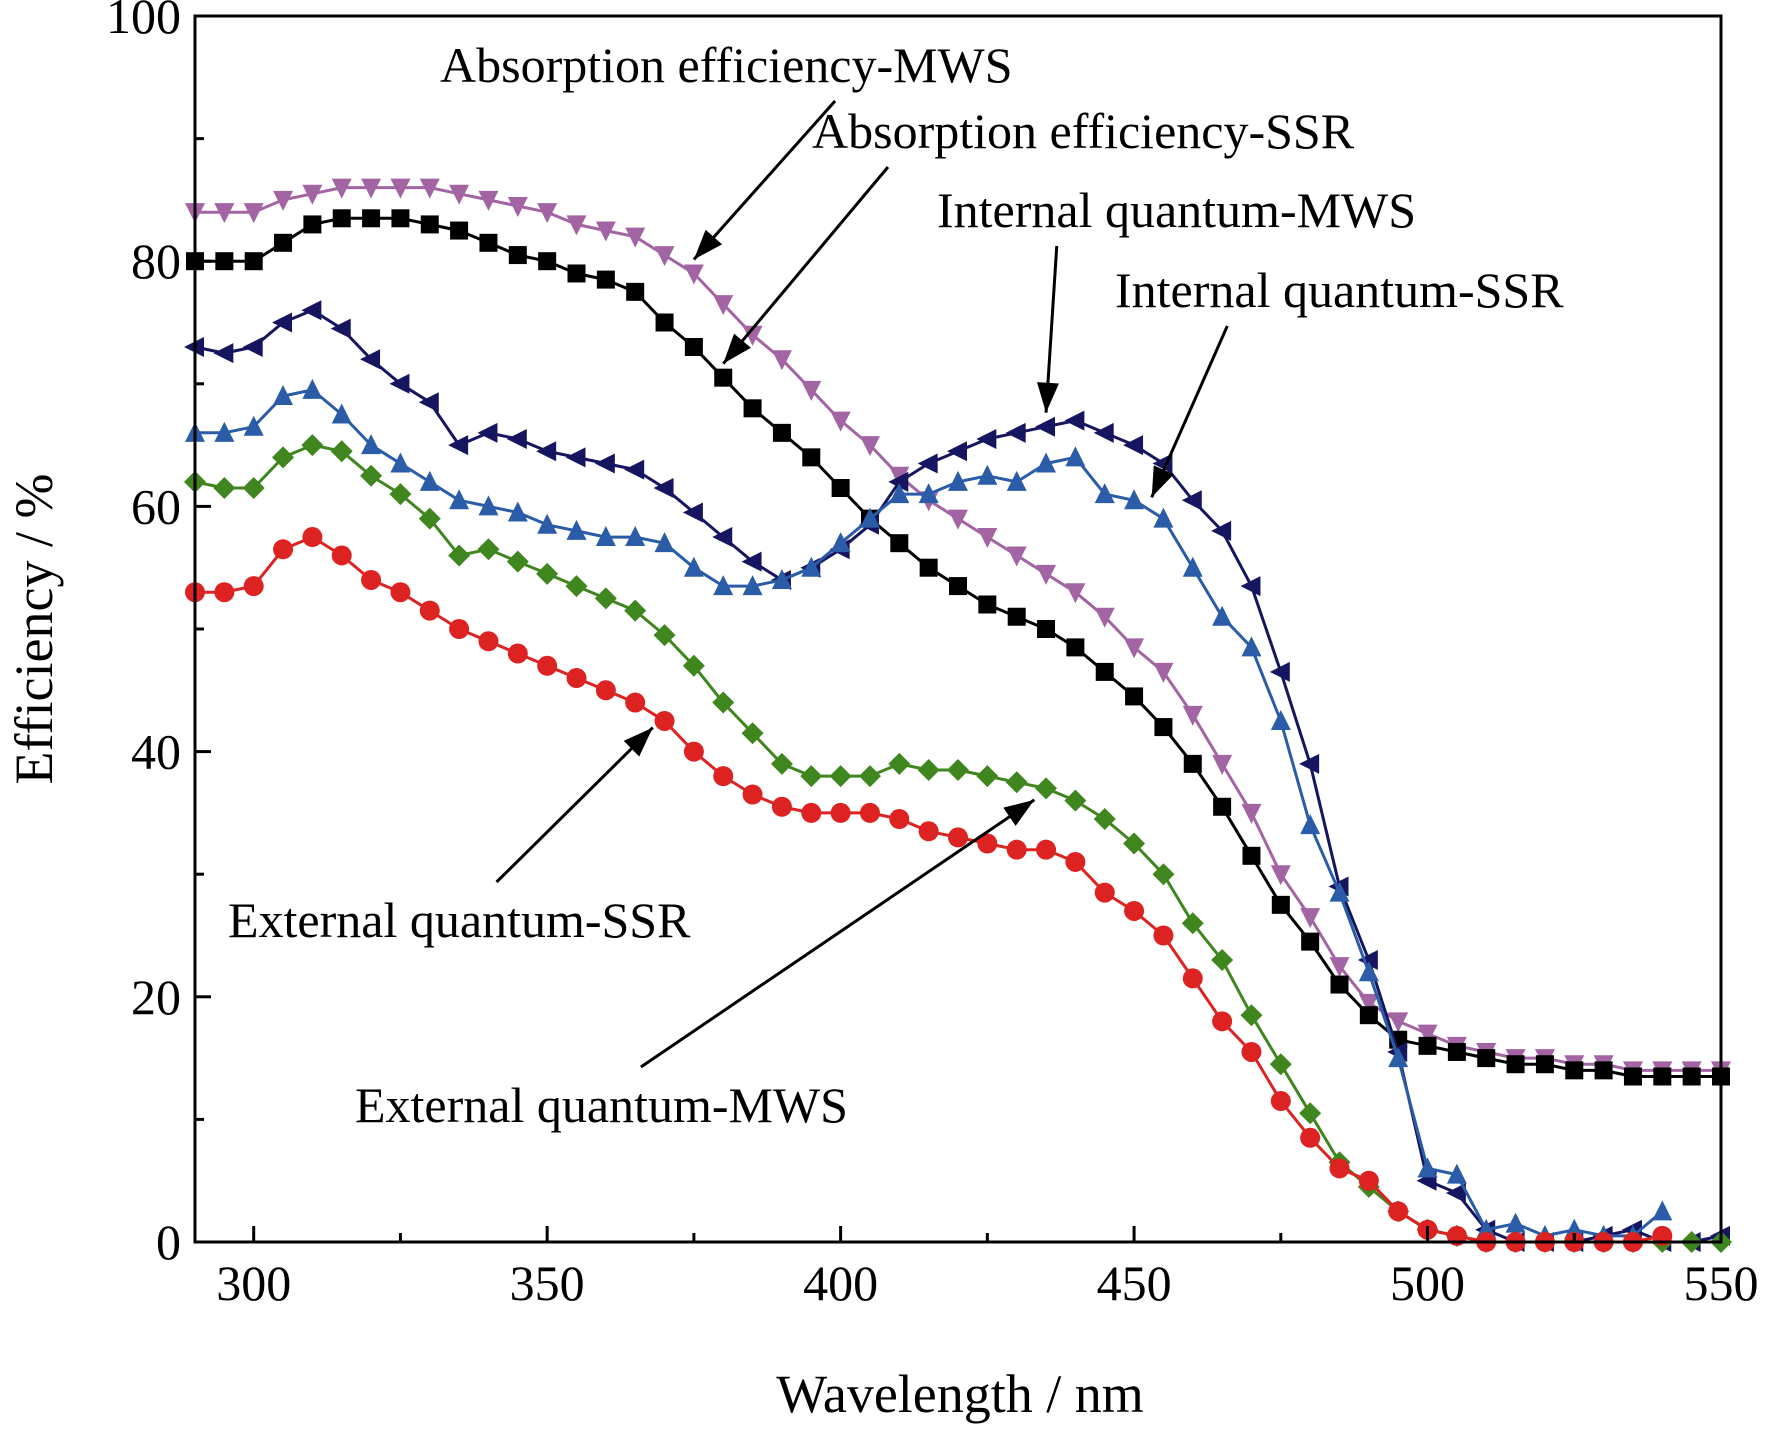 Image resolution: width=1773 pixels, height=1435 pixels. What do you see at coordinates (253, 1283) in the screenshot?
I see `x-tick-label: 300` at bounding box center [253, 1283].